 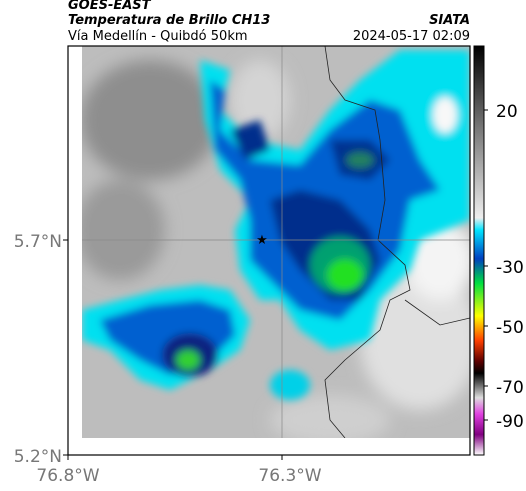 What do you see at coordinates (510, 422) in the screenshot?
I see `colorbar-tick: -90` at bounding box center [510, 422].